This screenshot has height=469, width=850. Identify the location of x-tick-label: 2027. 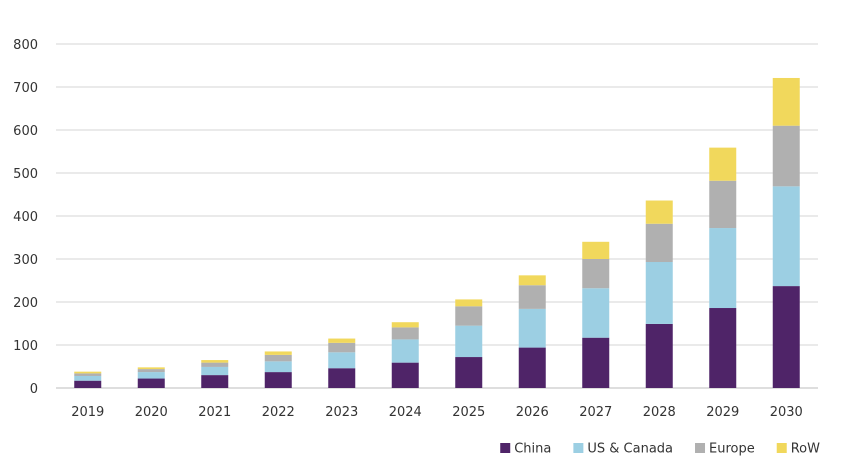
(595, 412).